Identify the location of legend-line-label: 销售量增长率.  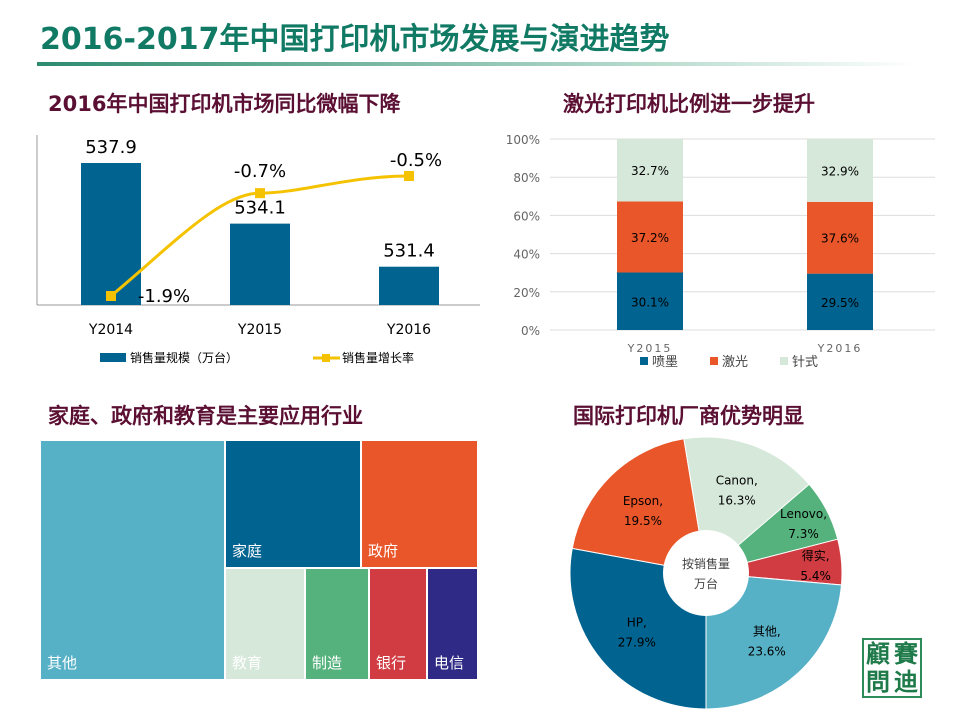
(378, 357).